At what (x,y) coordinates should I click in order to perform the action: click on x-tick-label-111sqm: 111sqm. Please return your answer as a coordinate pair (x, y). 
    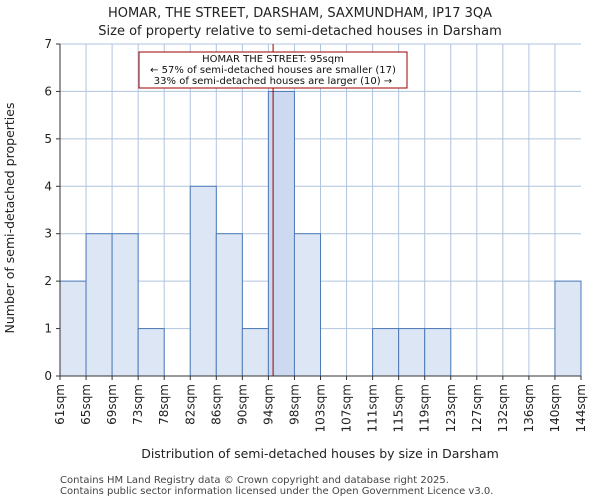
    Looking at the image, I should click on (373, 408).